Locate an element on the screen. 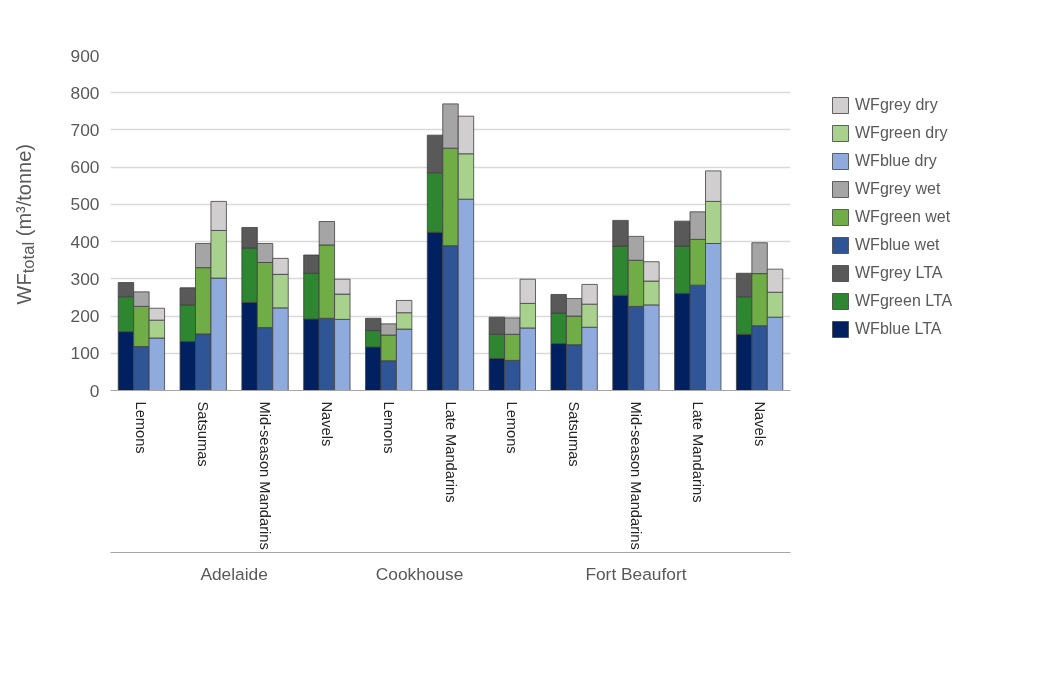 Image resolution: width=1051 pixels, height=682 pixels. legend-label: WFblue dry is located at coordinates (896, 161).